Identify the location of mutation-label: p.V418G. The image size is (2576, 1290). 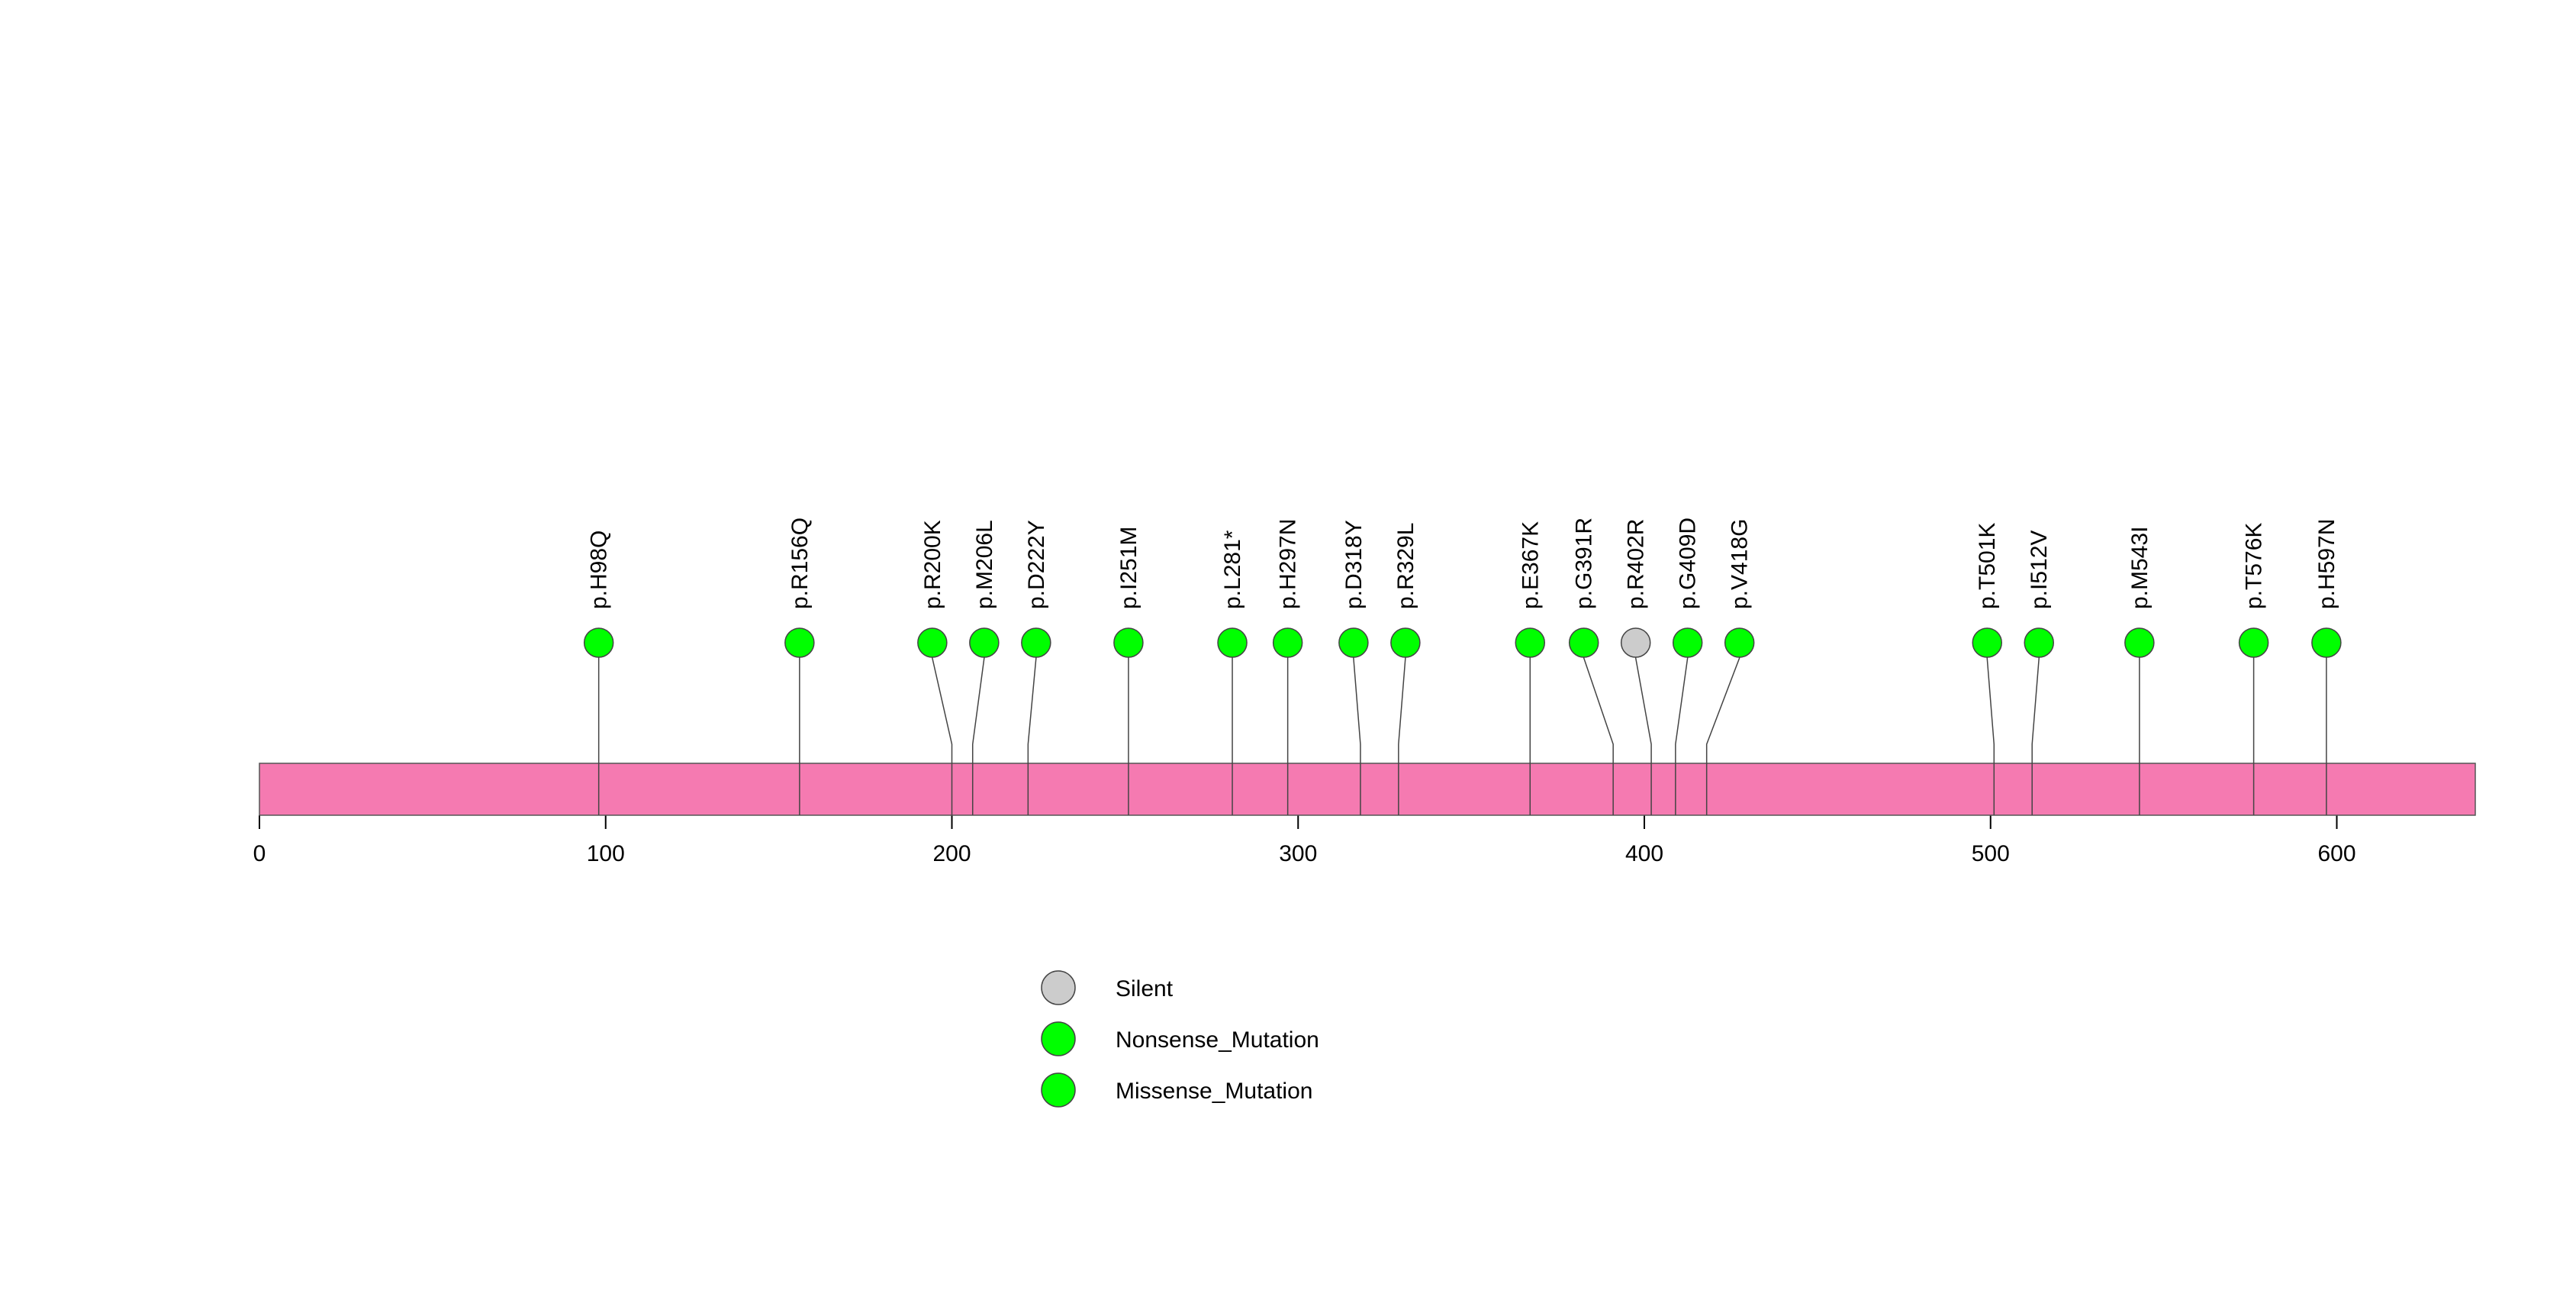
(1740, 564).